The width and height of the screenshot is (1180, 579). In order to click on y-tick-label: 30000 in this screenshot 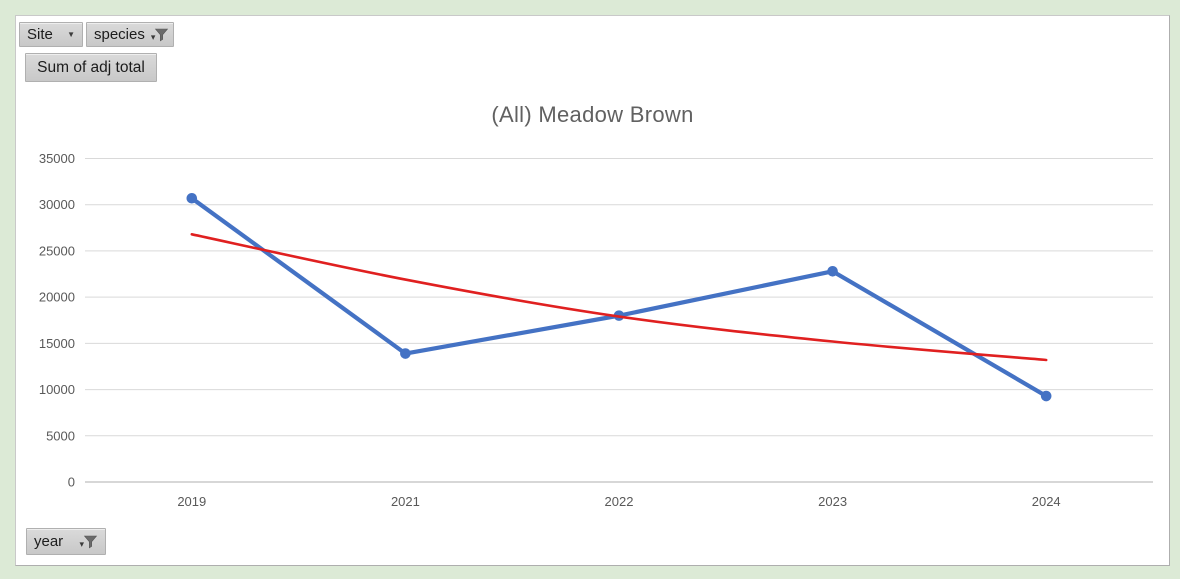, I will do `click(57, 204)`.